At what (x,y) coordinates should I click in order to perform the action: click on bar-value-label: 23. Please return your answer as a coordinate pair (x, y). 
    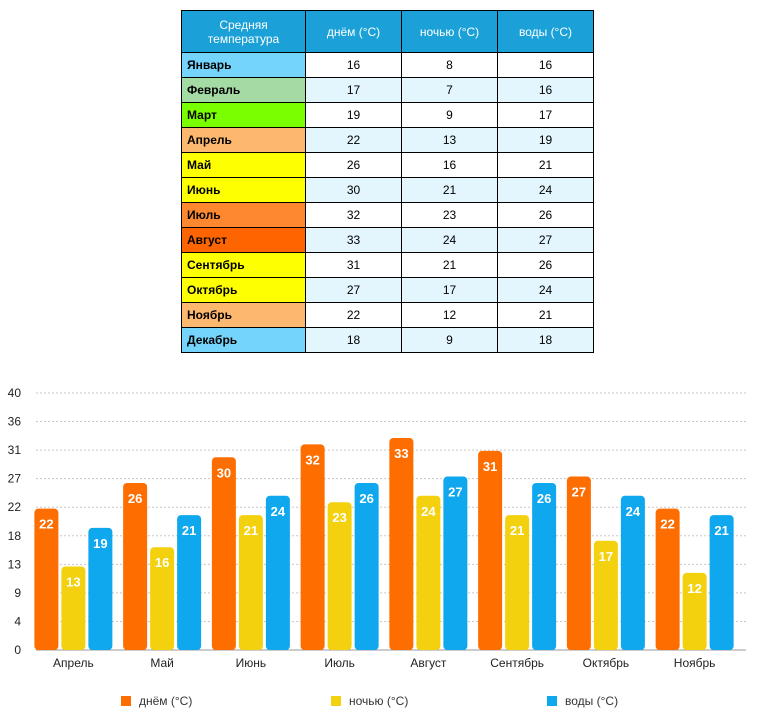
    Looking at the image, I should click on (339, 517).